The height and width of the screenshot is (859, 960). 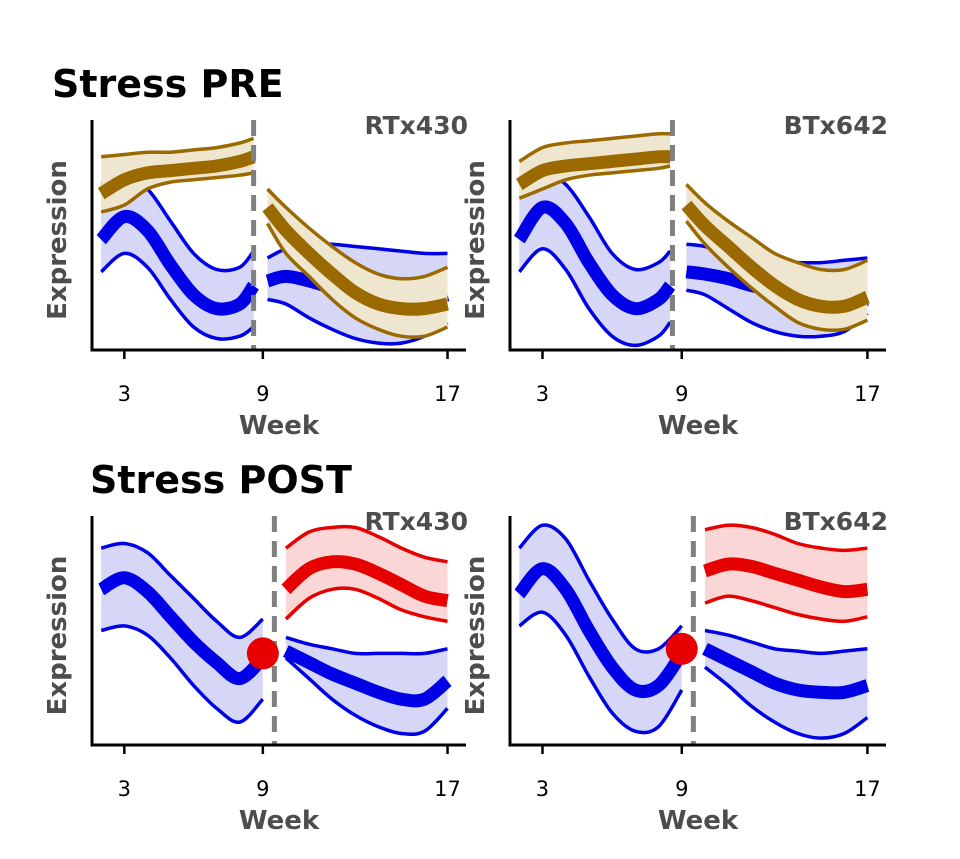 What do you see at coordinates (168, 84) in the screenshot?
I see `row-title-pre: Stress PRE` at bounding box center [168, 84].